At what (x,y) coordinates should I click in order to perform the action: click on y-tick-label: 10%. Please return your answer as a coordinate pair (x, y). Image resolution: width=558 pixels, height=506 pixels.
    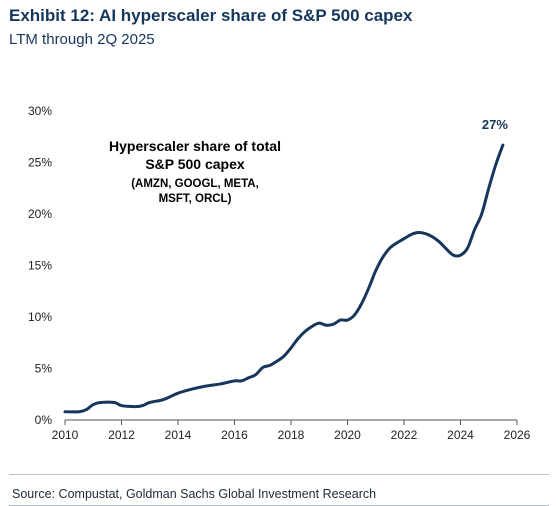
    Looking at the image, I should click on (40, 317).